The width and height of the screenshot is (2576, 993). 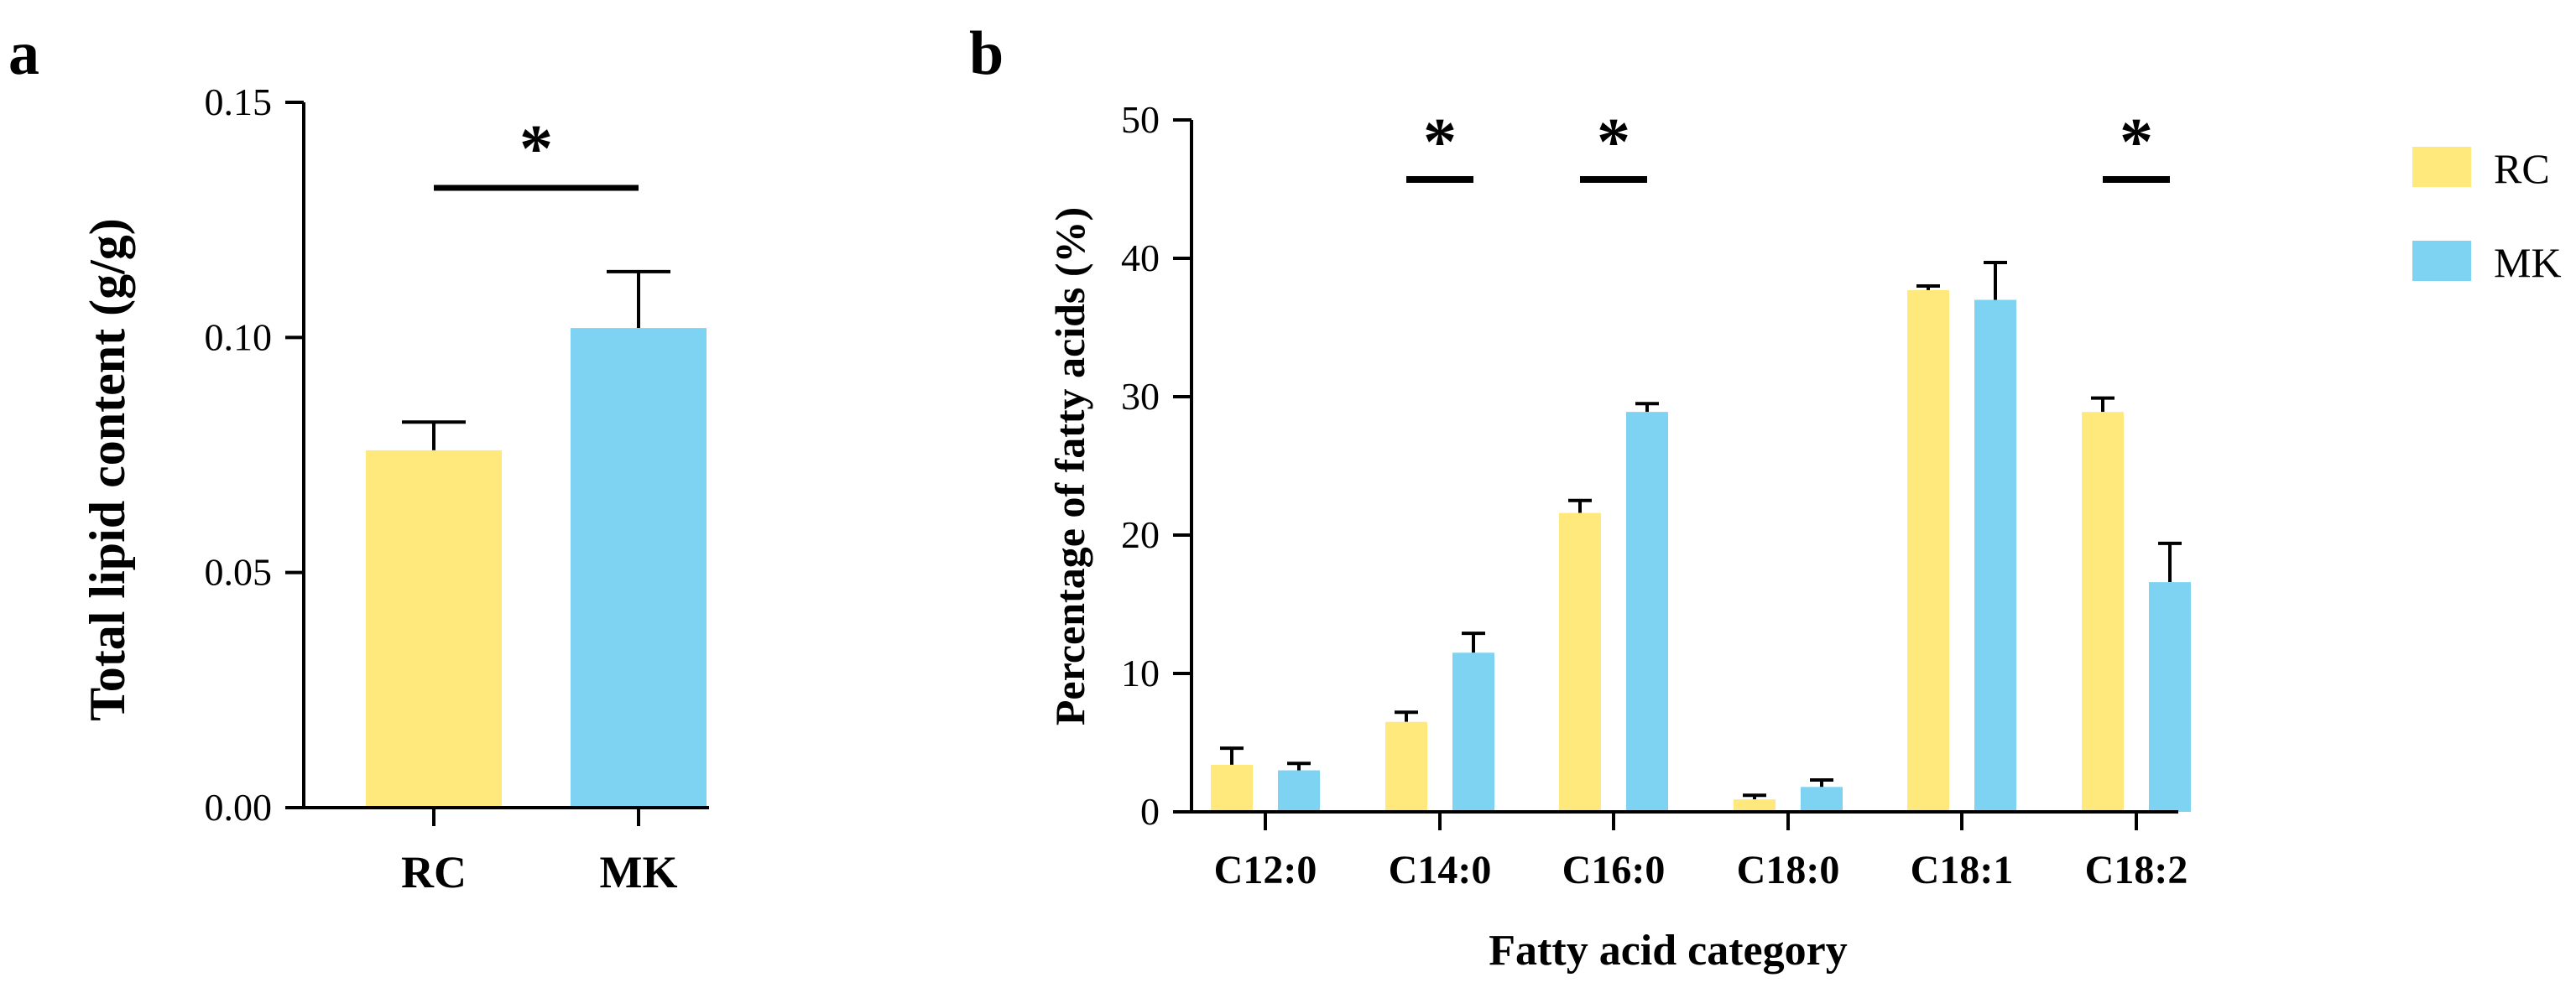 What do you see at coordinates (23, 53) in the screenshot?
I see `panel-a-label: a` at bounding box center [23, 53].